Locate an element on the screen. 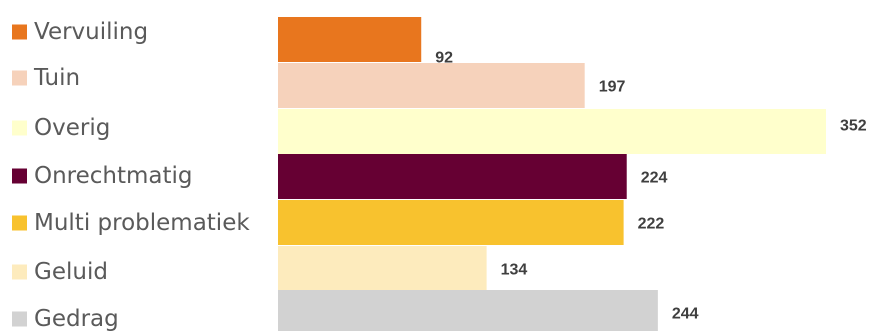  bar-vervuiling is located at coordinates (350, 39).